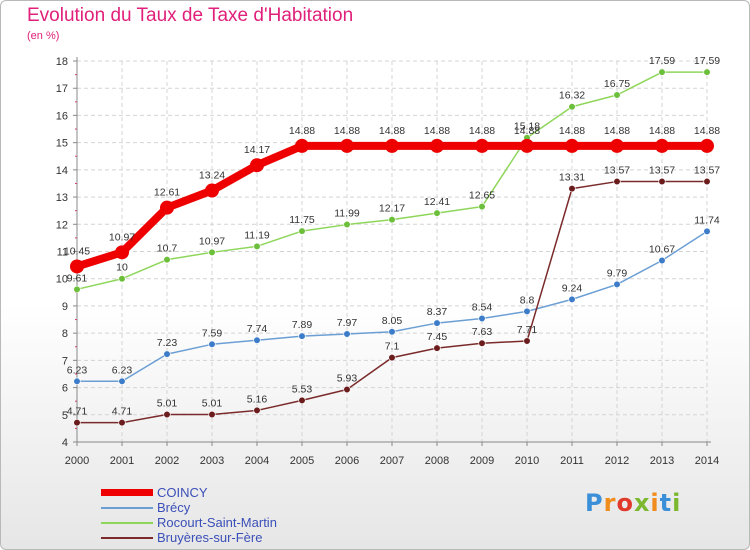 This screenshot has height=550, width=750. Describe the element at coordinates (62, 280) in the screenshot. I see `y-tick-label: 10` at that location.